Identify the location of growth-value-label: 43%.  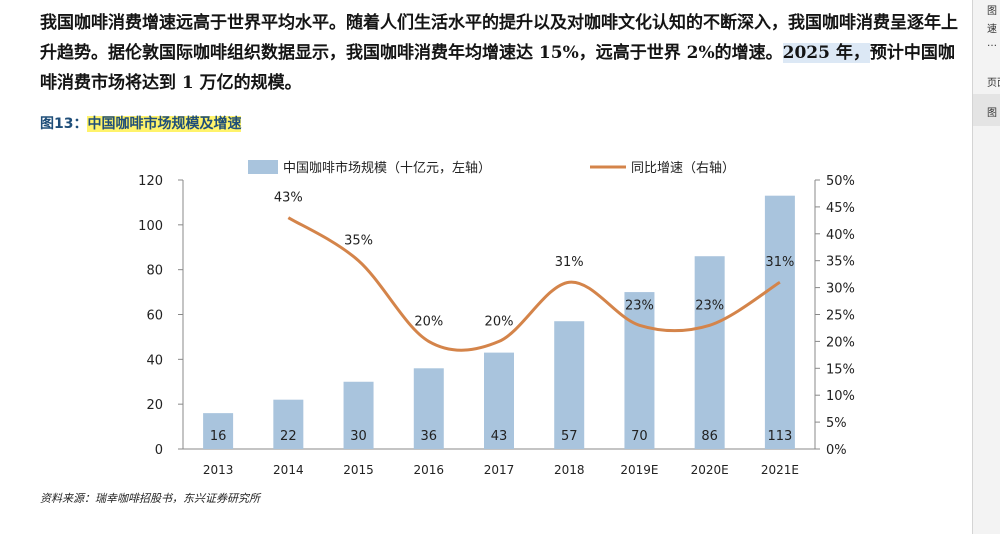
(288, 198).